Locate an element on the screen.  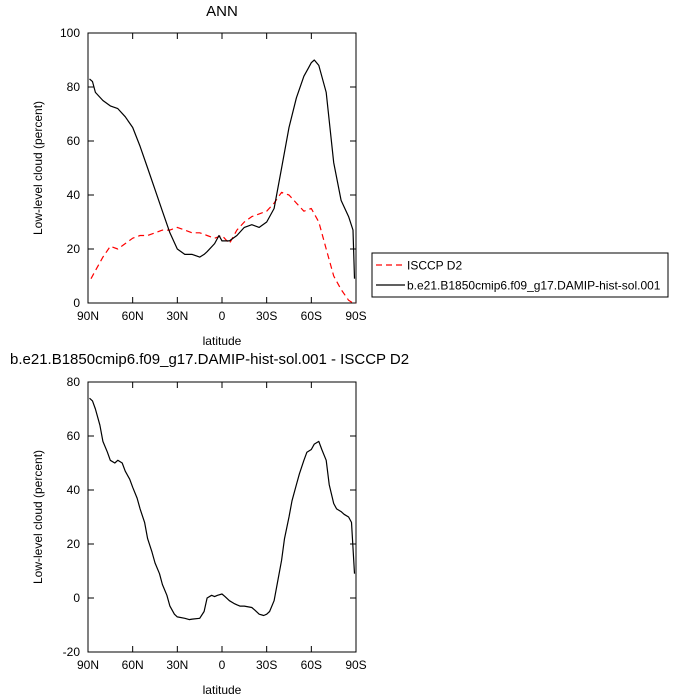
series-line-difference is located at coordinates (222, 509).